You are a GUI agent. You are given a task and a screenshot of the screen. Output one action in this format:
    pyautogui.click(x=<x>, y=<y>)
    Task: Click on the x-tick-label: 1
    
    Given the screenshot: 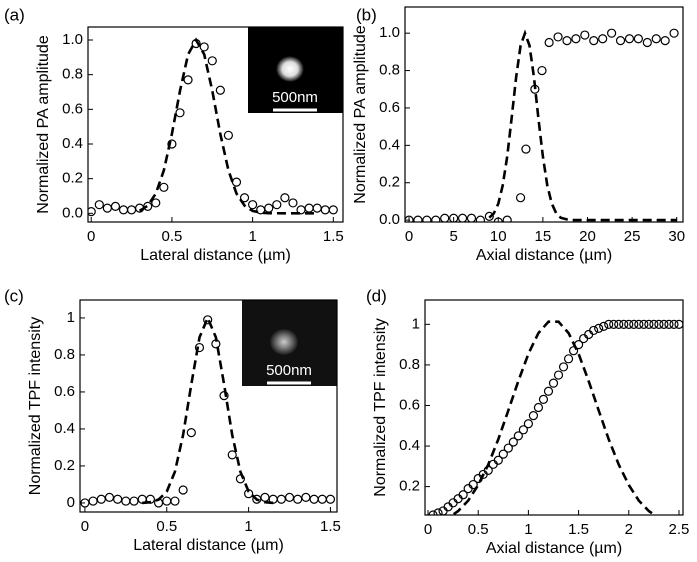 What is the action you would take?
    pyautogui.click(x=248, y=526)
    